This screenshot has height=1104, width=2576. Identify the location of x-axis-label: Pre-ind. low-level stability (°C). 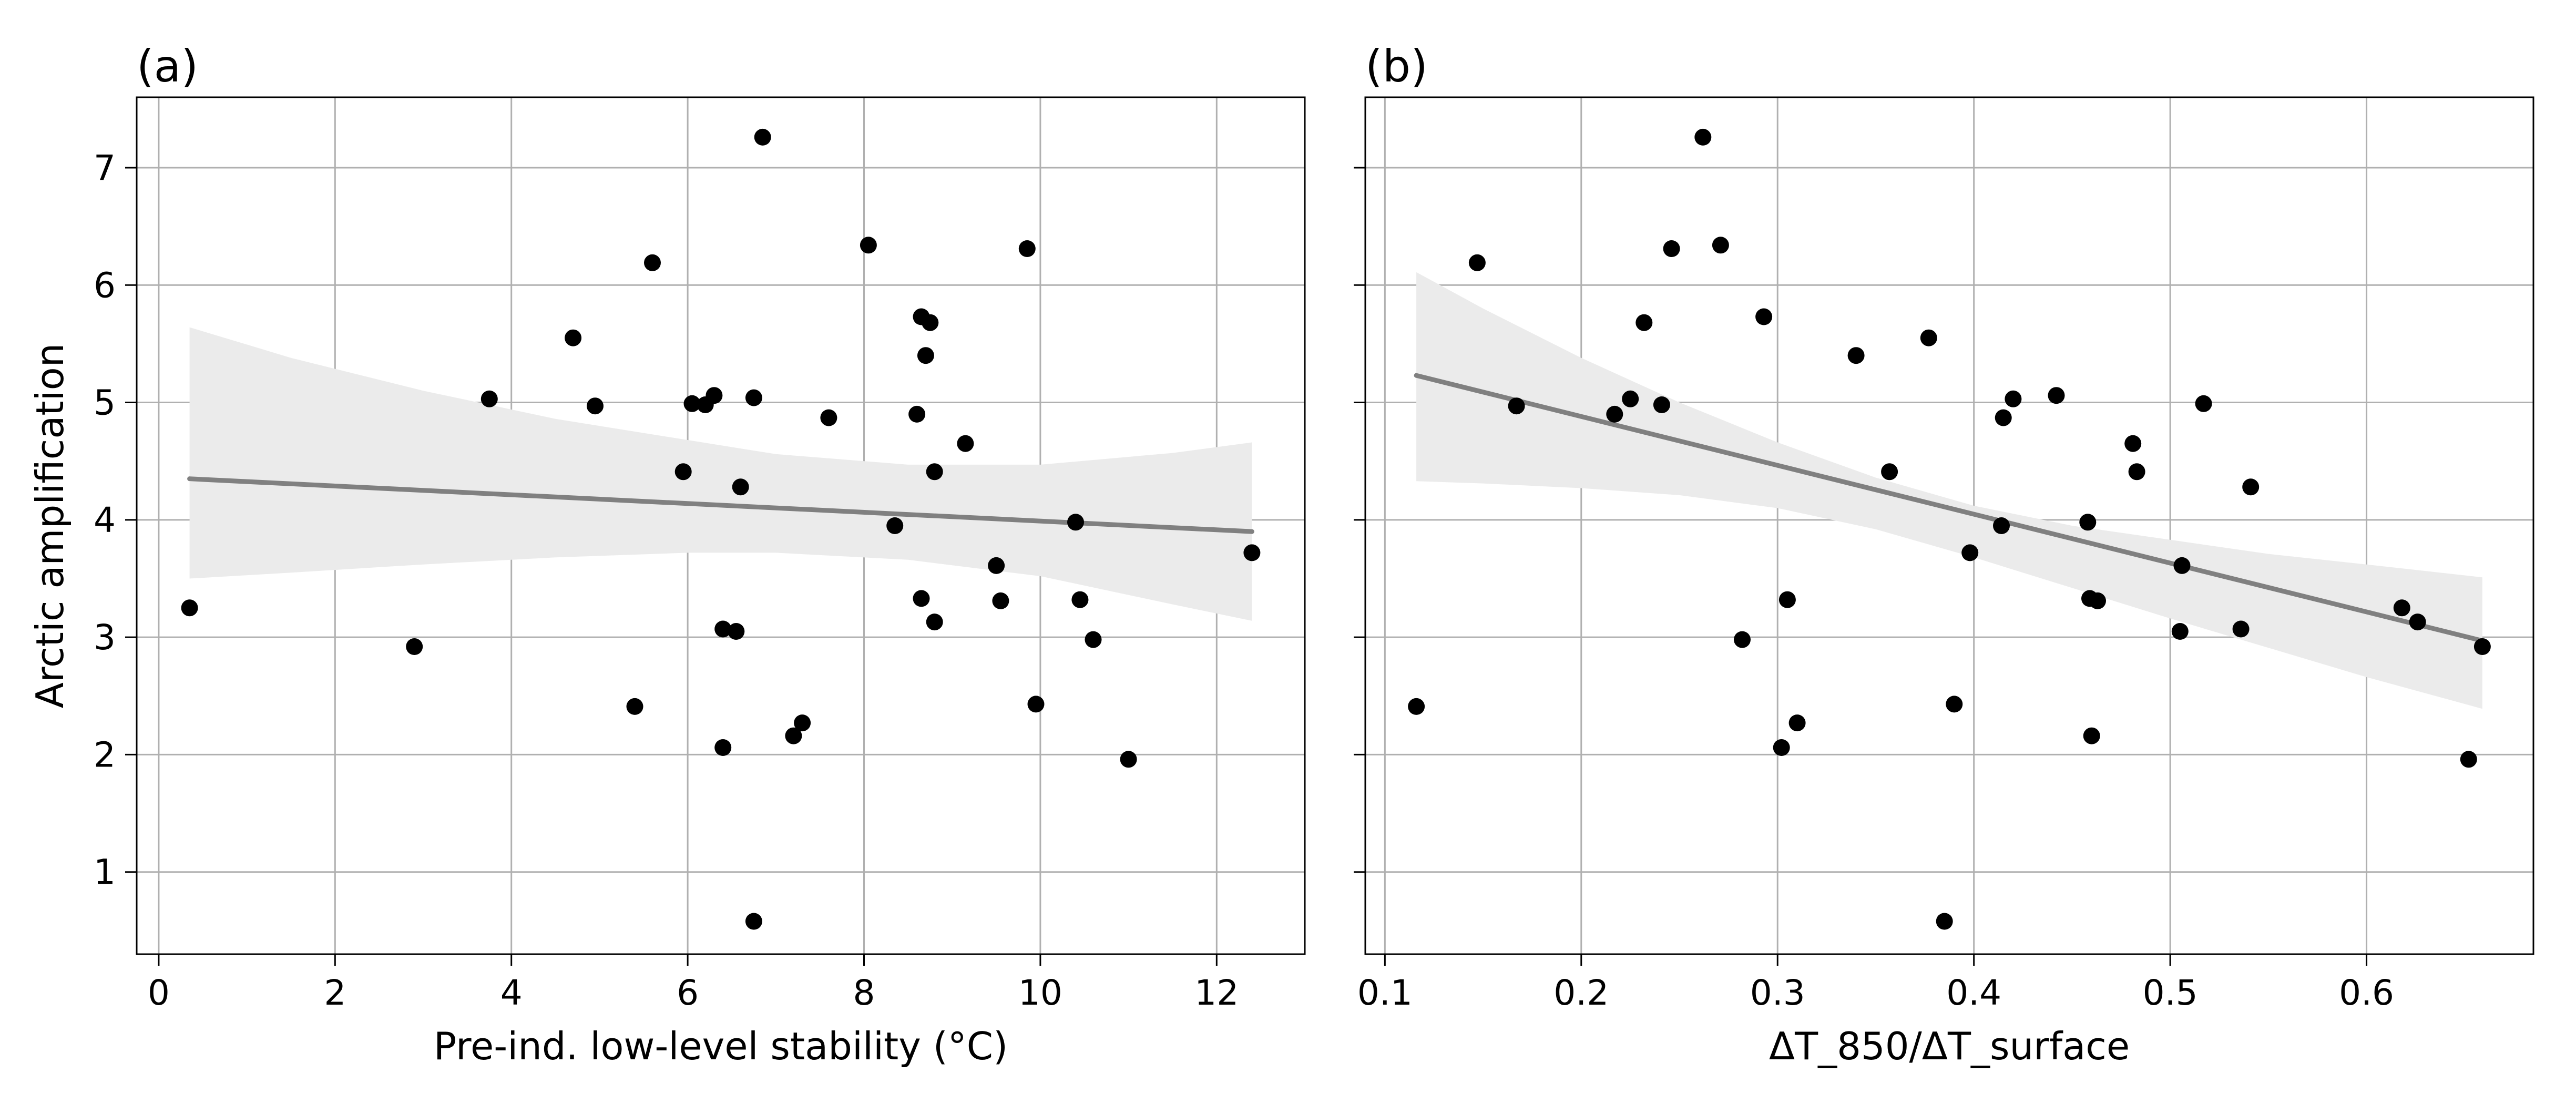
(721, 1046).